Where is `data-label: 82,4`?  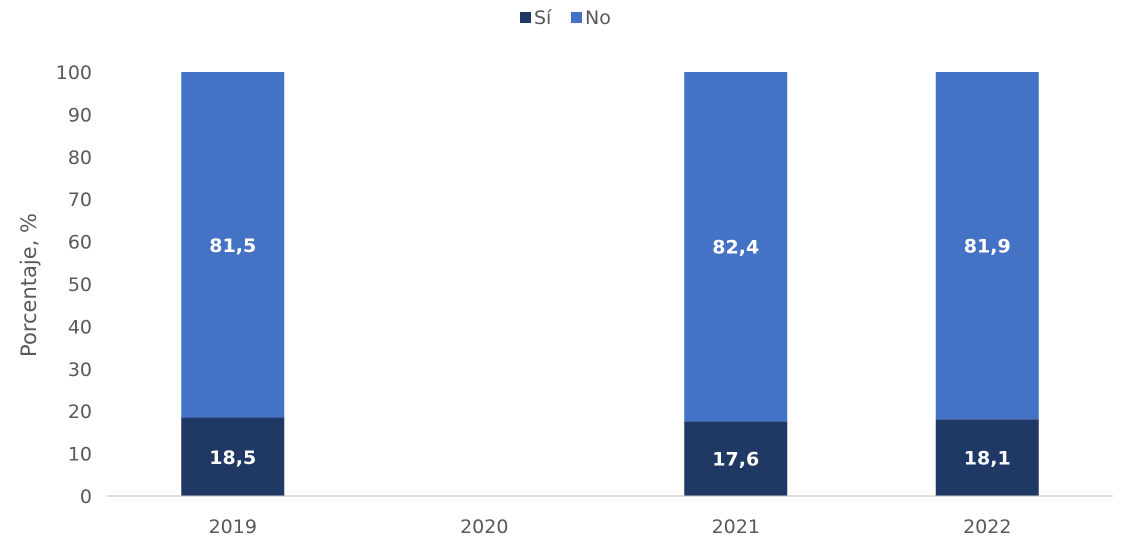 data-label: 82,4 is located at coordinates (735, 248).